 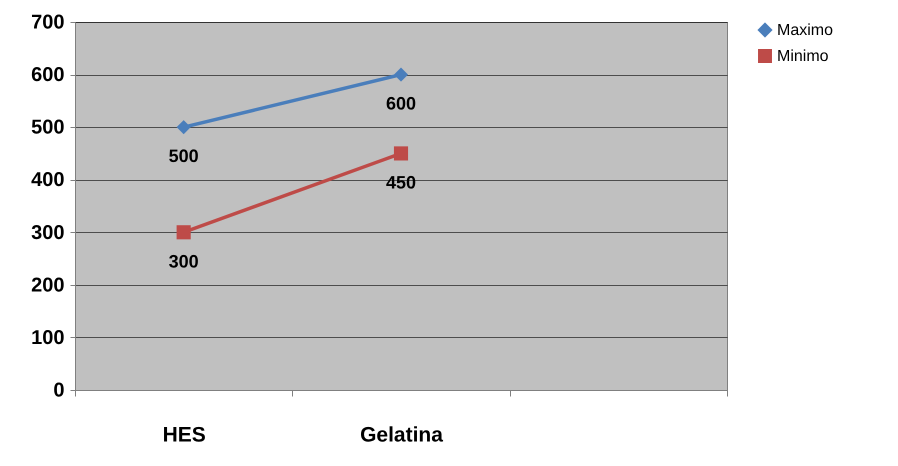 What do you see at coordinates (803, 56) in the screenshot?
I see `legend-label: Minimo` at bounding box center [803, 56].